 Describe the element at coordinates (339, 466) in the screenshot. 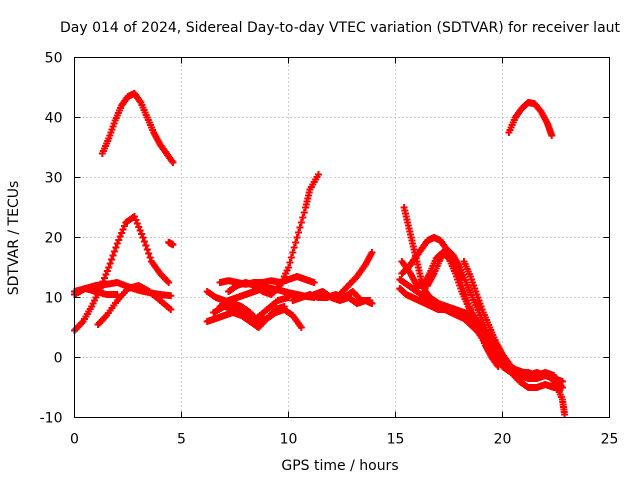

I see `x-axis-label: GPS time / hours` at that location.